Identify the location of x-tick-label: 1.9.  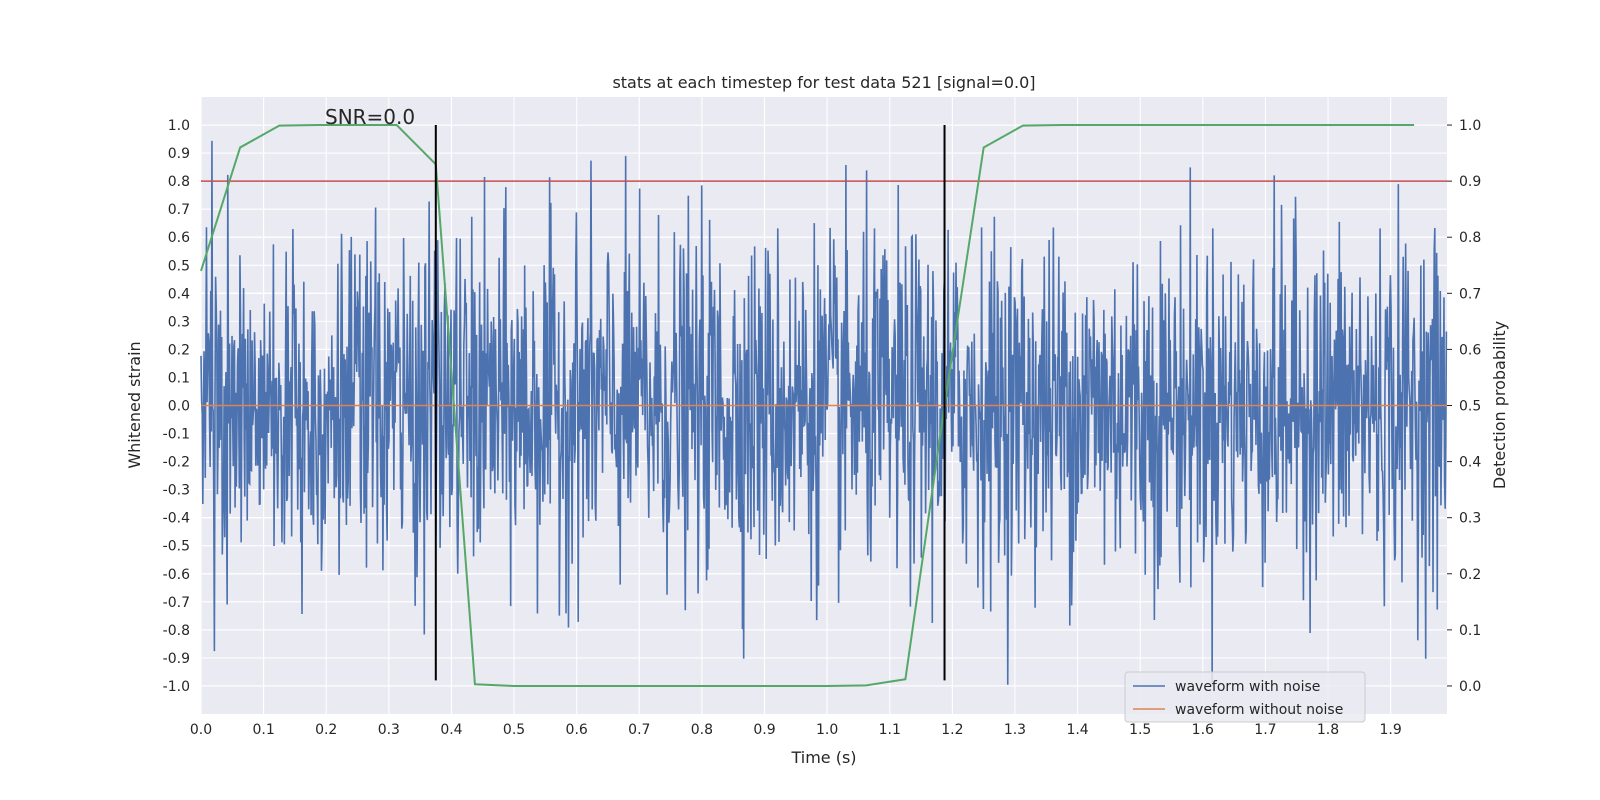
(1391, 730).